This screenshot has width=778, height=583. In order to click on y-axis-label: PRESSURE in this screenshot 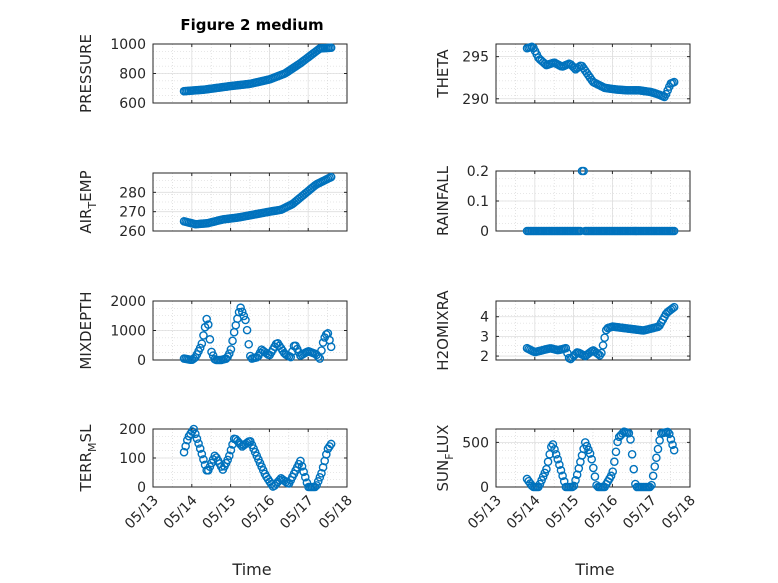, I will do `click(86, 73)`.